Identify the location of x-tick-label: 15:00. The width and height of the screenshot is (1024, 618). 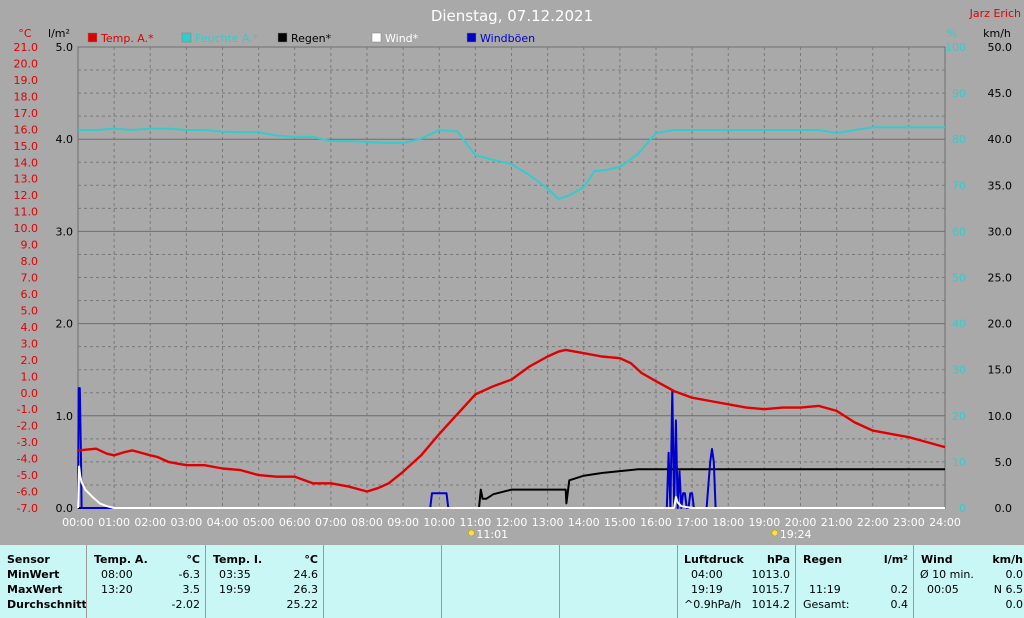
(620, 522).